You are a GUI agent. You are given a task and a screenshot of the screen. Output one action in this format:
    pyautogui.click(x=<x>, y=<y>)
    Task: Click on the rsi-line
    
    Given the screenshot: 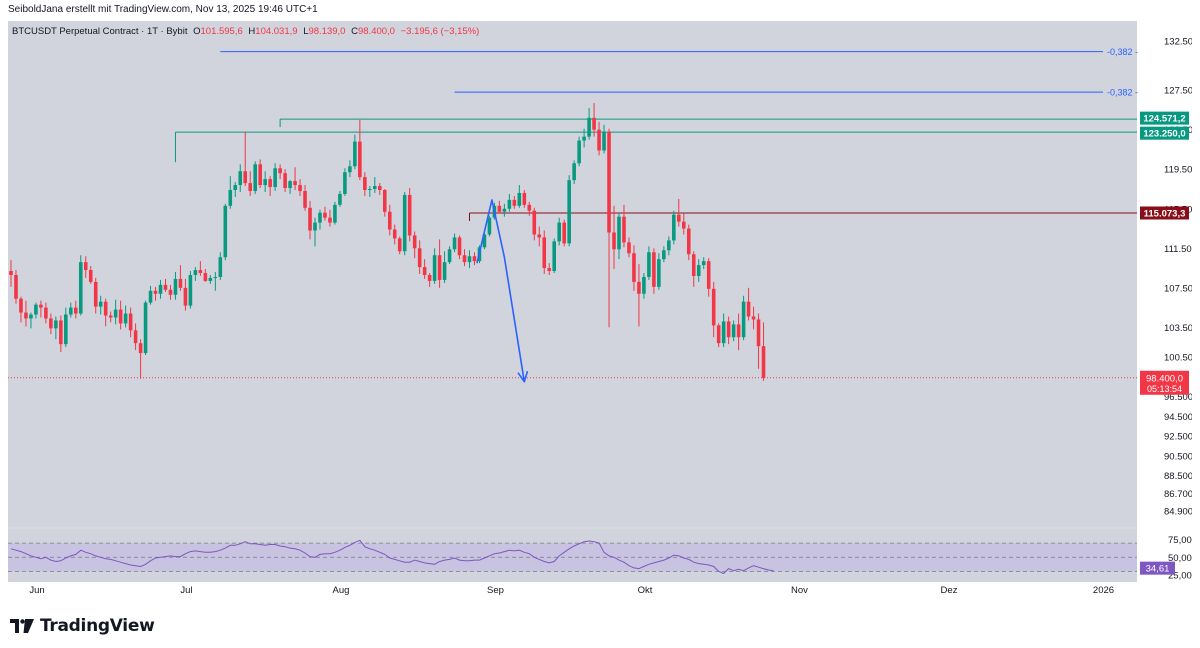 What is the action you would take?
    pyautogui.click(x=392, y=557)
    